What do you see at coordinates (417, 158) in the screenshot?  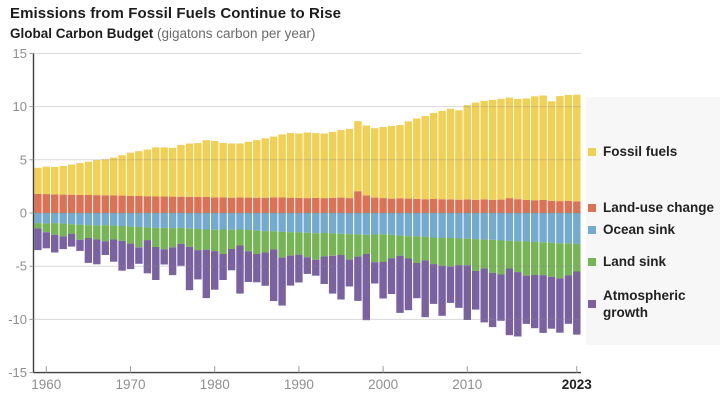 I see `bar-2004-fossil-fuels` at bounding box center [417, 158].